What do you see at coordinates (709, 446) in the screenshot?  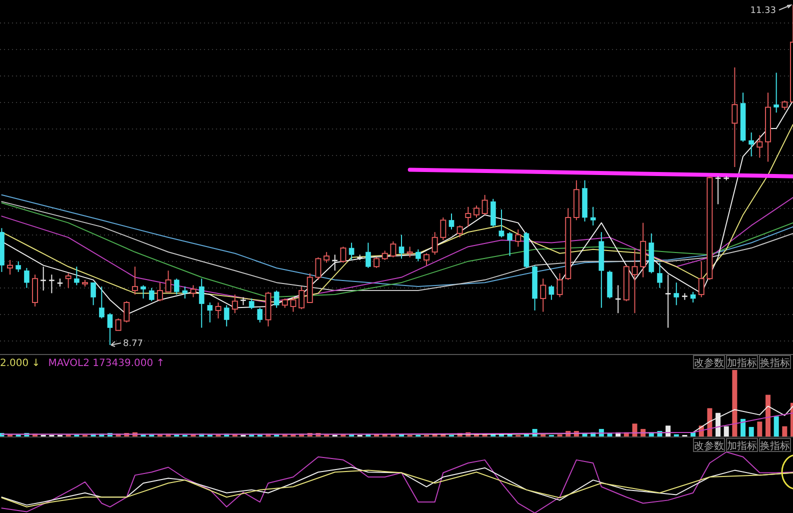 I see `annotation: 改参数` at bounding box center [709, 446].